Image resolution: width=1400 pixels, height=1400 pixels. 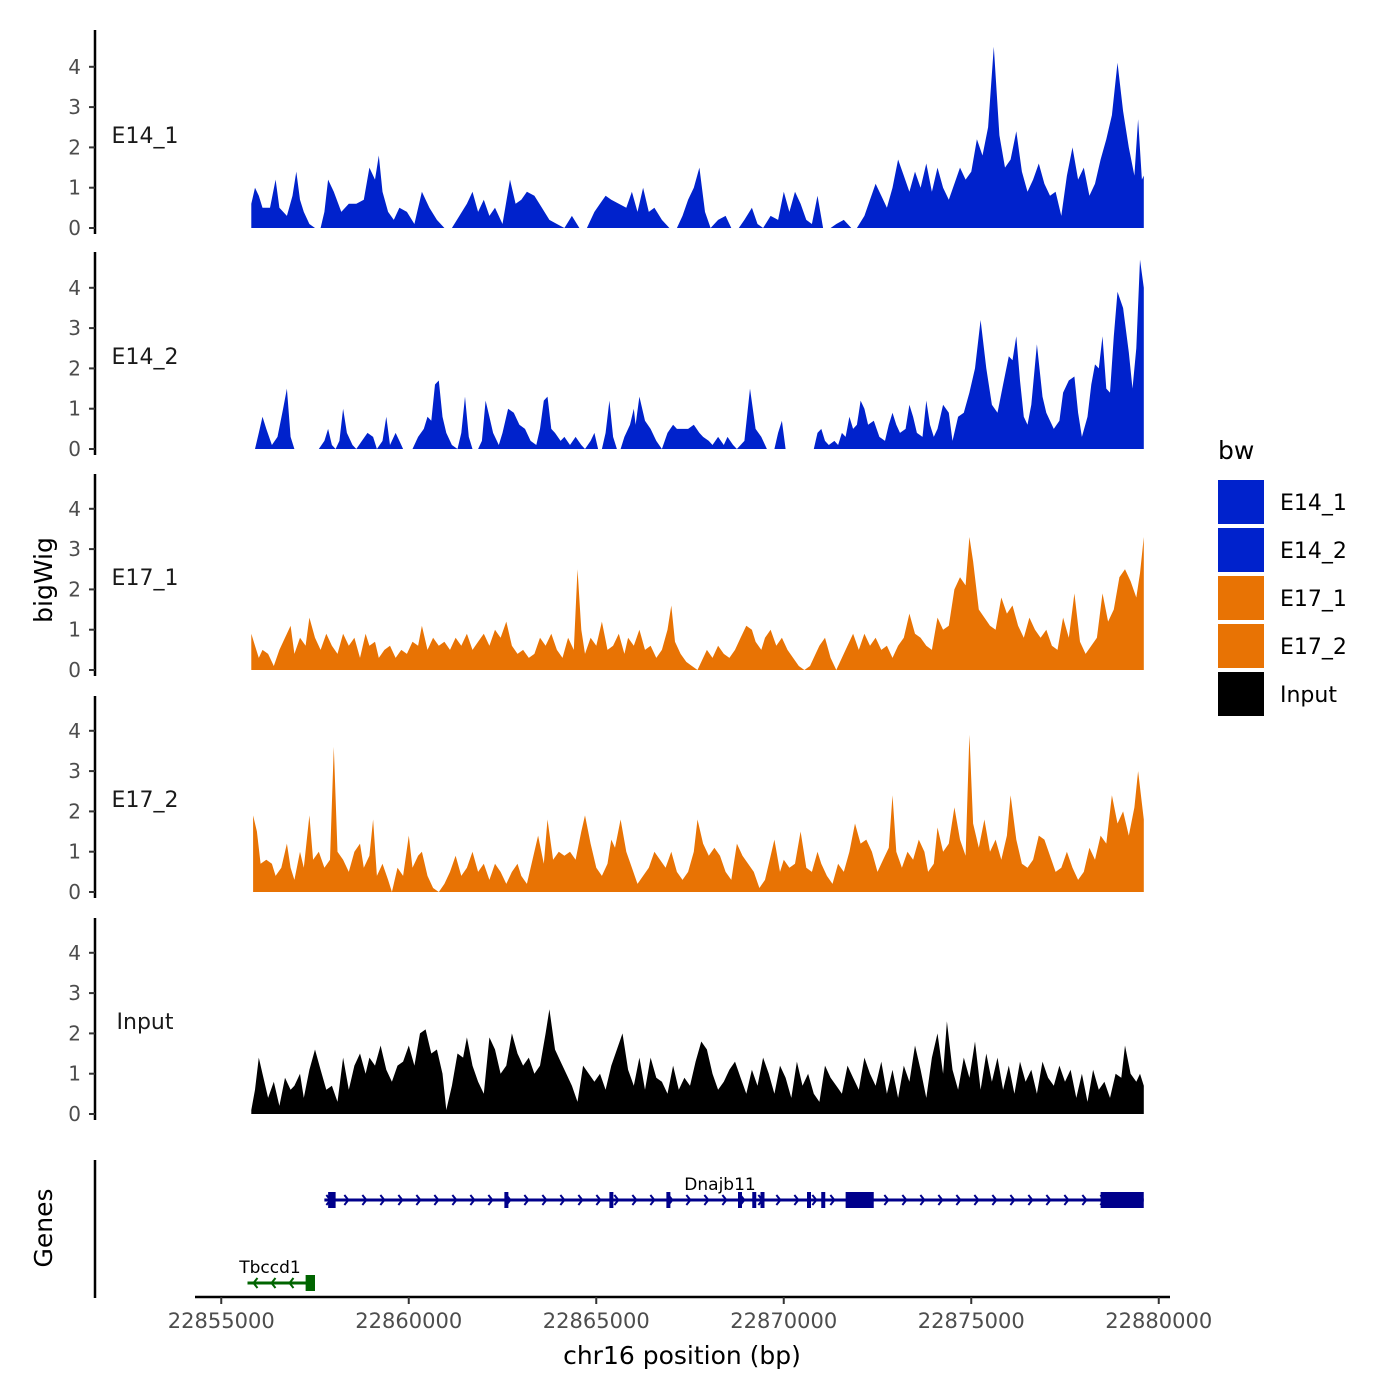 I want to click on track-label: E14_1, so click(x=145, y=136).